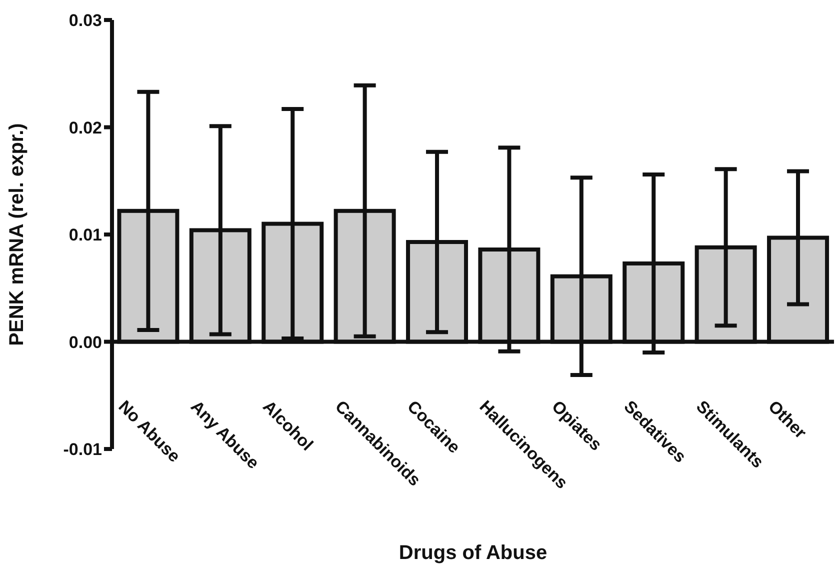 The image size is (840, 577). I want to click on y-tick-label: 0.02, so click(85, 128).